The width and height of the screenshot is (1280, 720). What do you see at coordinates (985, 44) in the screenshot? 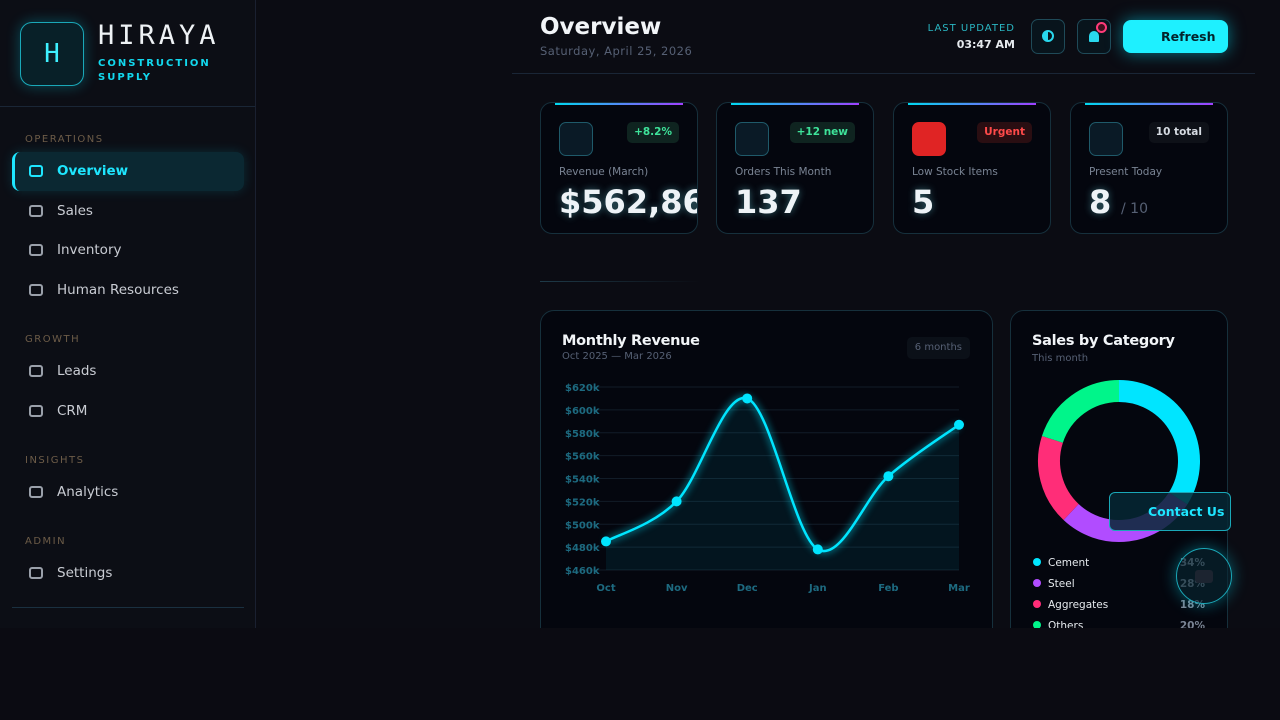
I see `updated-time: 03:47 AM` at bounding box center [985, 44].